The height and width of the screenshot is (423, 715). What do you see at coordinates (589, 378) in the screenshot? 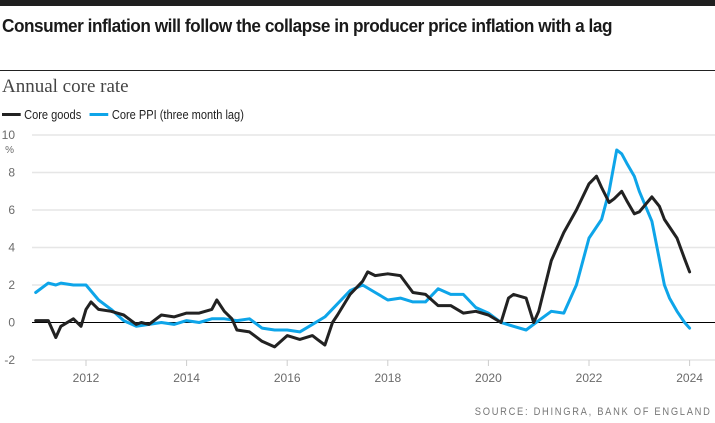
I see `x-tick-label: 2022` at bounding box center [589, 378].